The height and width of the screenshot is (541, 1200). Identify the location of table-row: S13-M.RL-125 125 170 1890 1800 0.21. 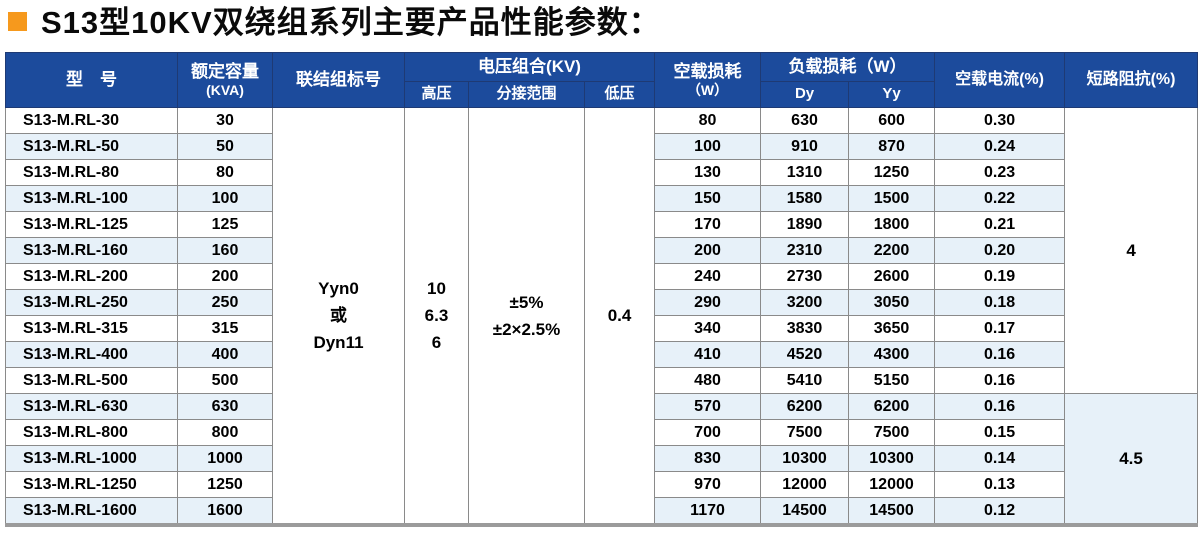
(601, 224).